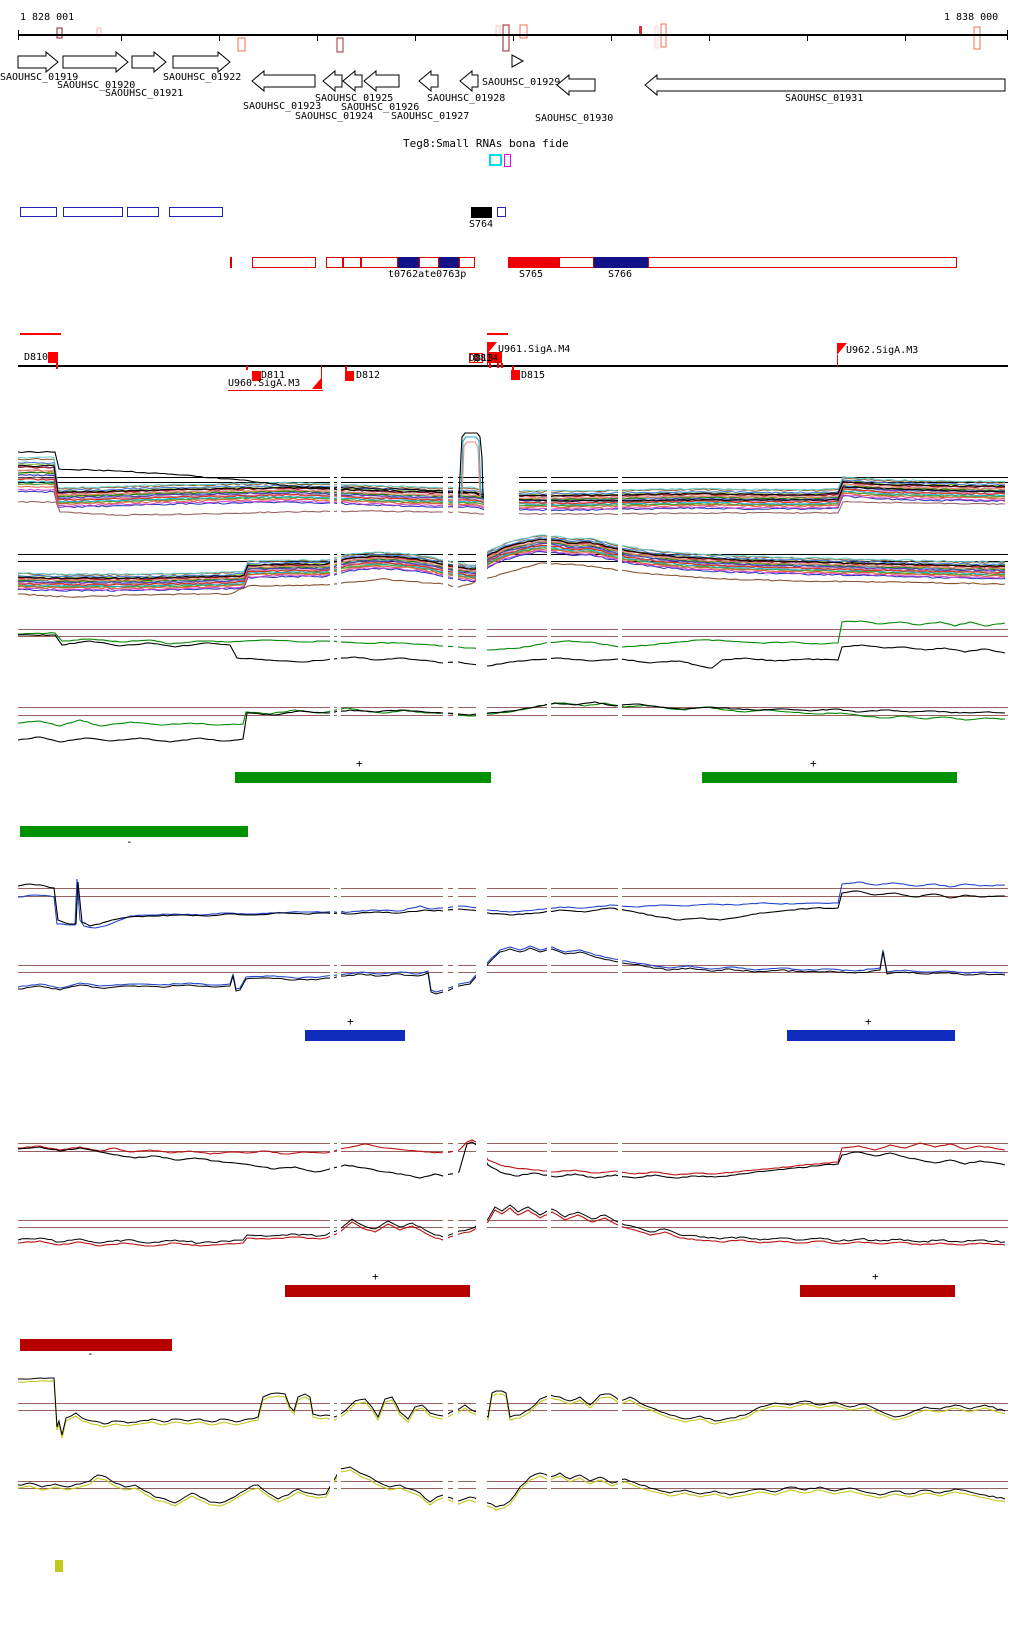 This screenshot has width=1024, height=1640. What do you see at coordinates (513, 368) in the screenshot?
I see `flag-tick-D815` at bounding box center [513, 368].